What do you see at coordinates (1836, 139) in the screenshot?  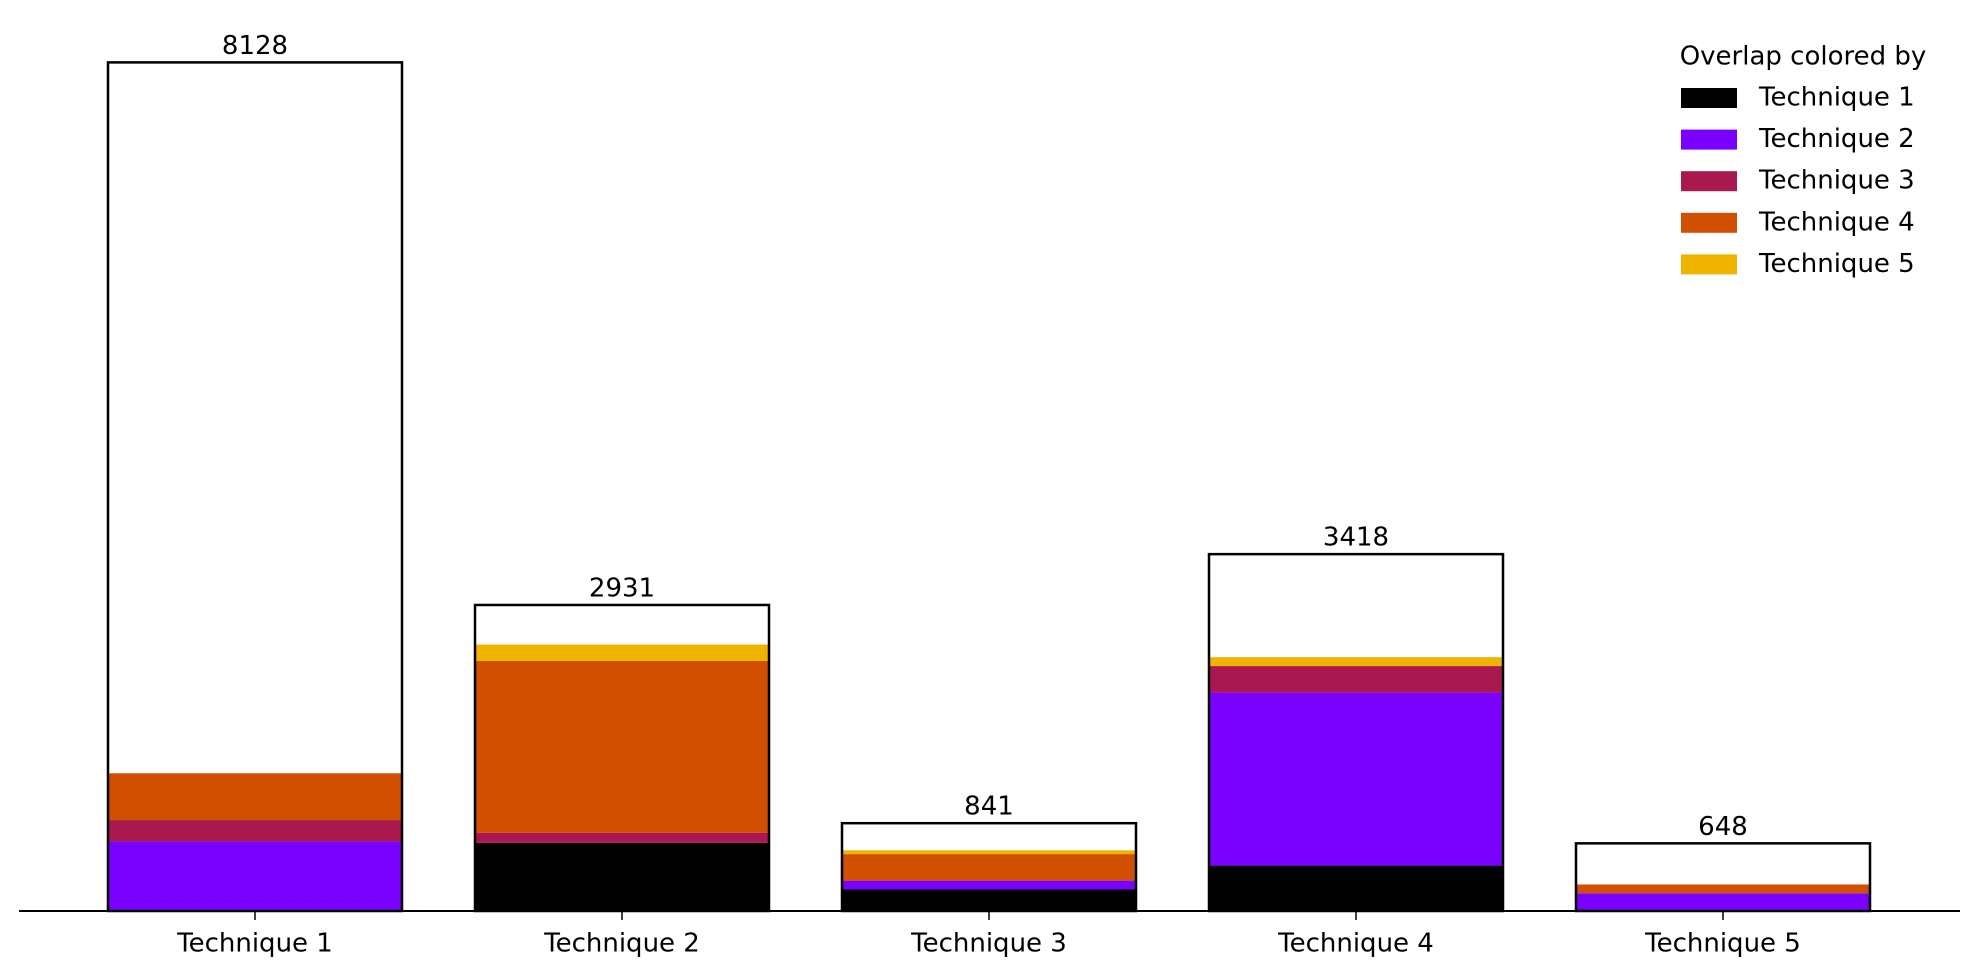 I see `legend-label: Technique 2` at bounding box center [1836, 139].